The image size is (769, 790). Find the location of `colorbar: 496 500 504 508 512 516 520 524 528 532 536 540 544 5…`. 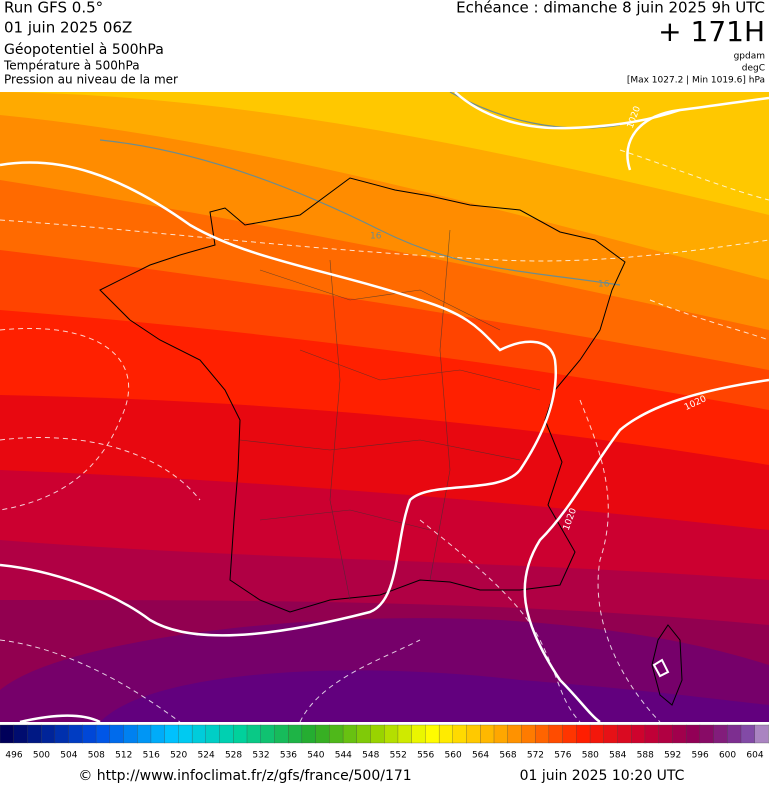

colorbar: 496 500 504 508 512 516 520 524 528 532 536 540 544 5… is located at coordinates (384, 742).